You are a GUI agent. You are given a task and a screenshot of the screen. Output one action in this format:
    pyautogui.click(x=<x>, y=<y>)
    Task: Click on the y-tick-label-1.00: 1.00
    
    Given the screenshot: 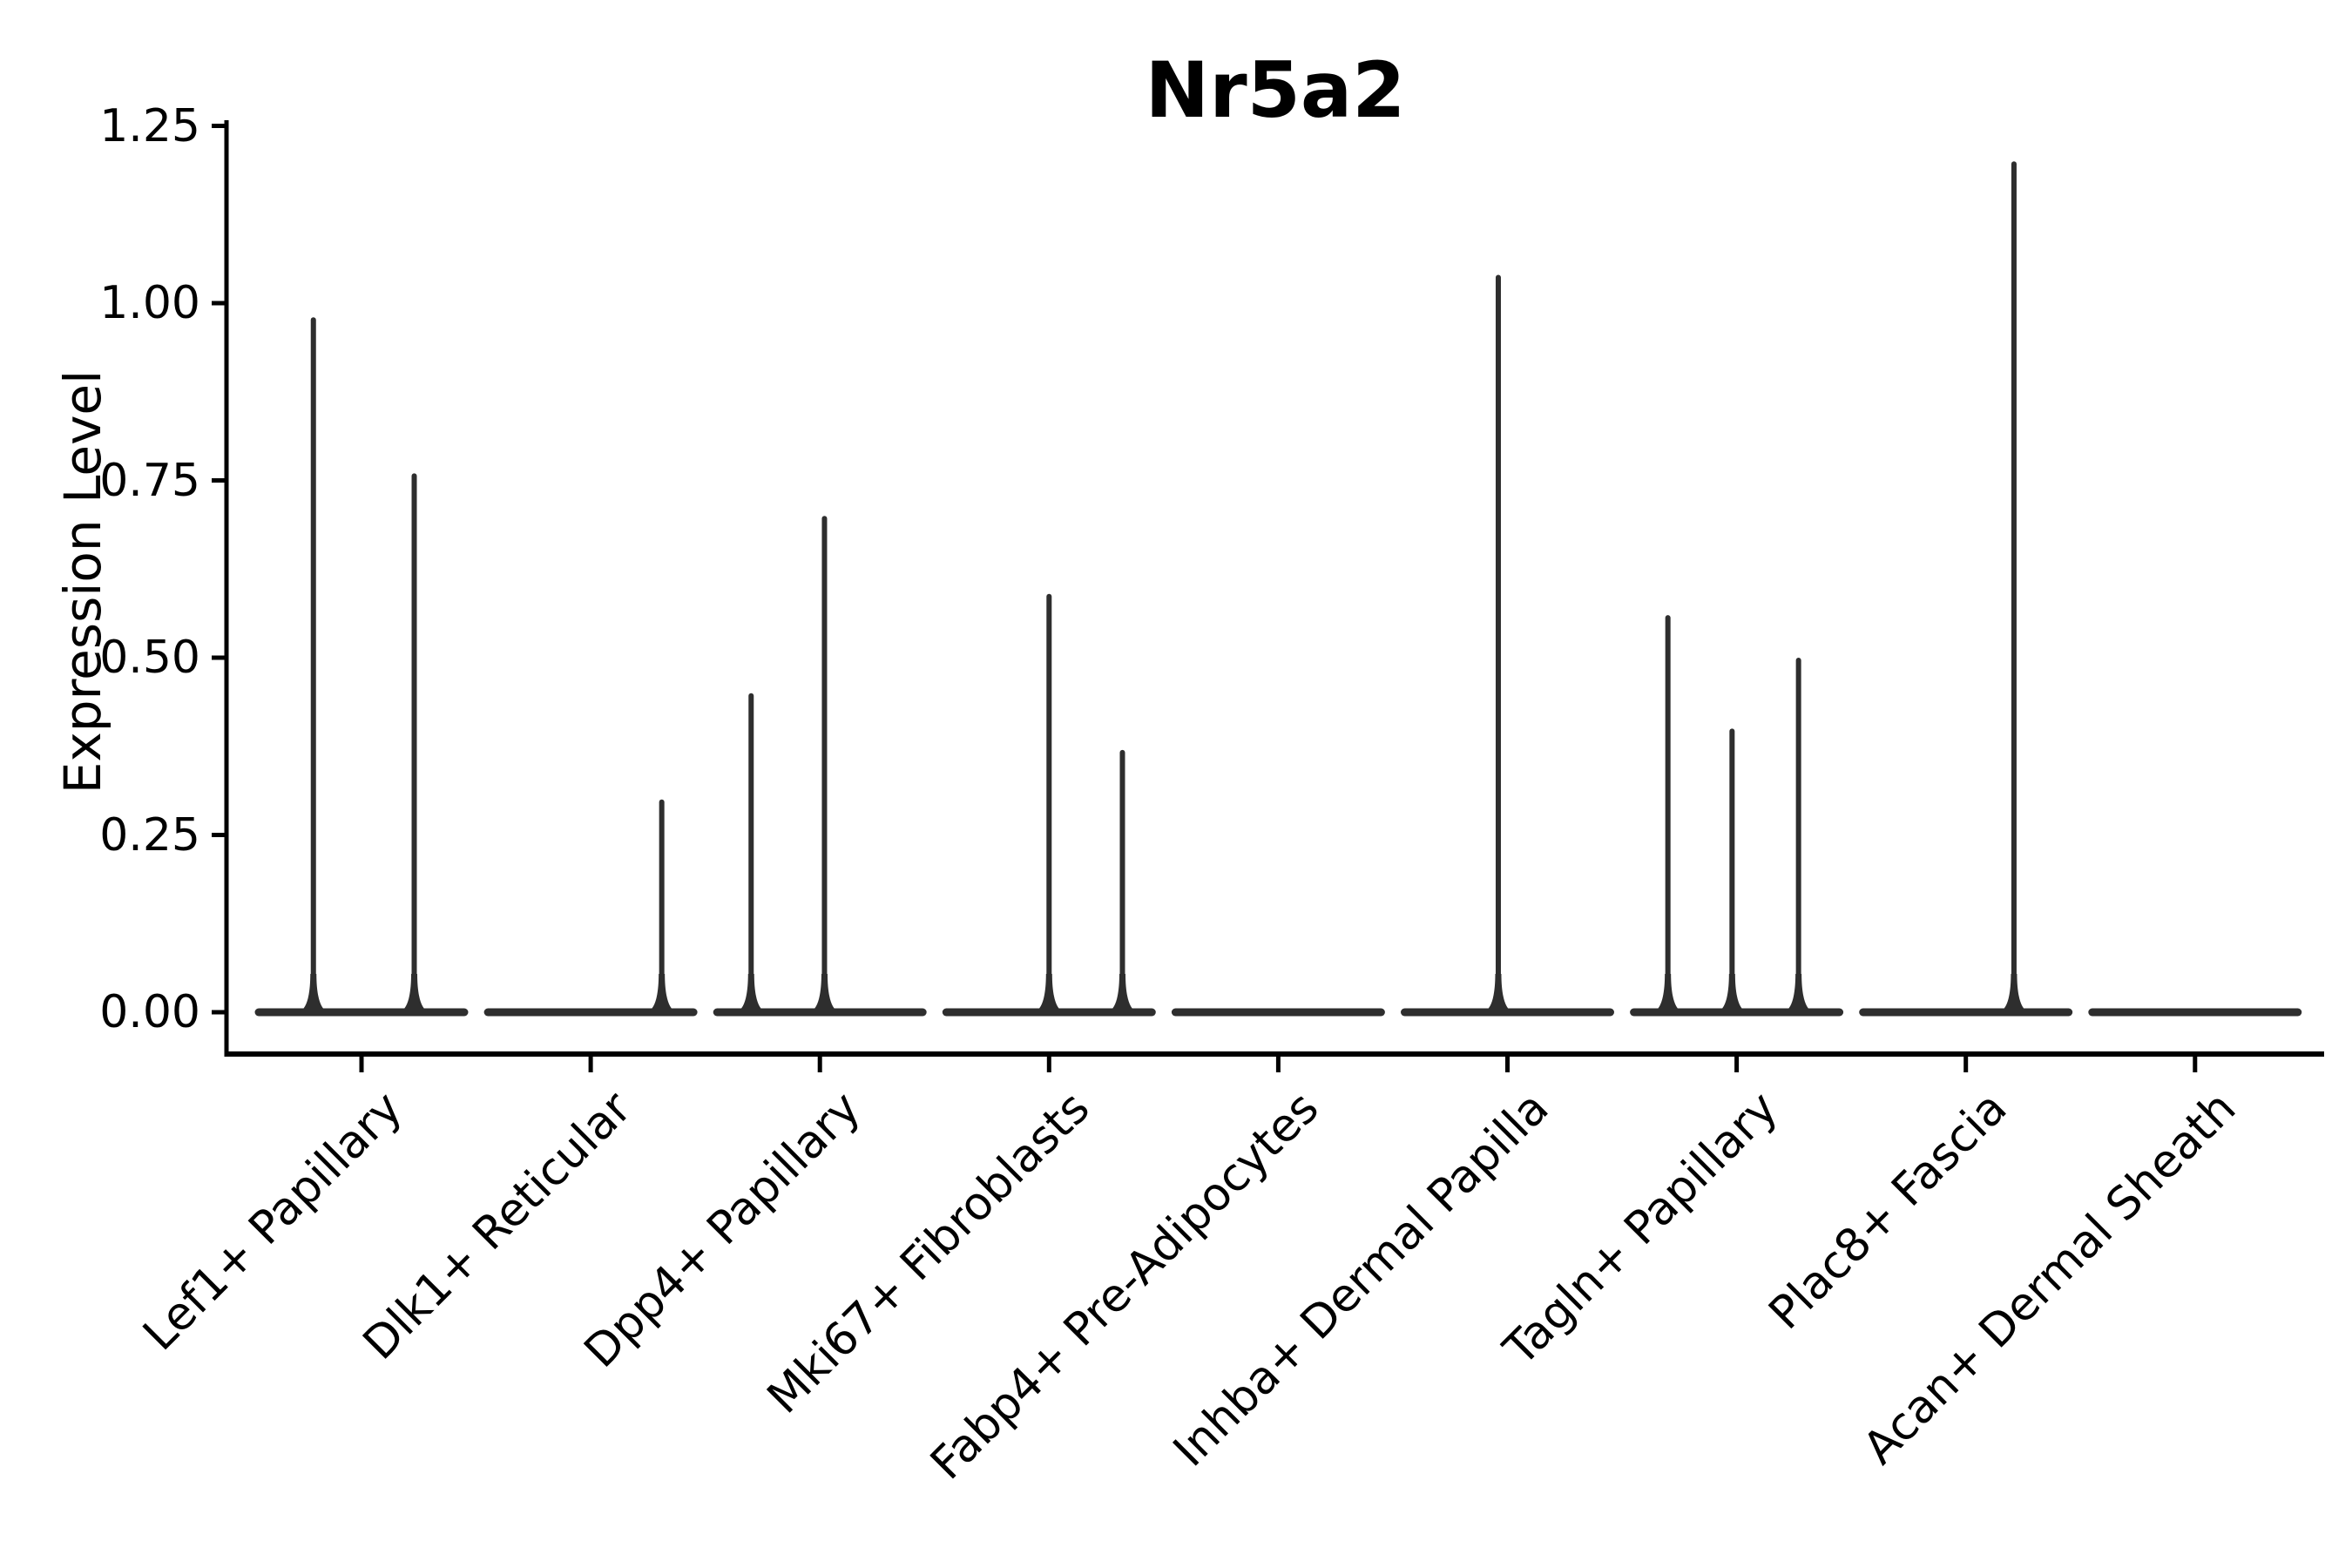 What is the action you would take?
    pyautogui.click(x=150, y=303)
    